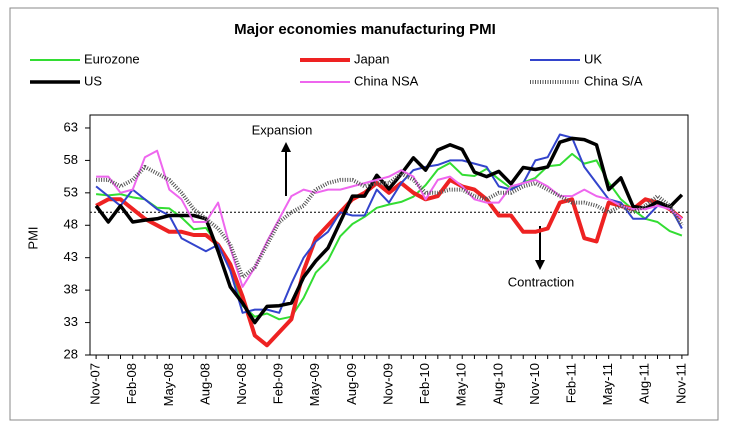  I want to click on x-tick-label: Nov-08, so click(241, 384).